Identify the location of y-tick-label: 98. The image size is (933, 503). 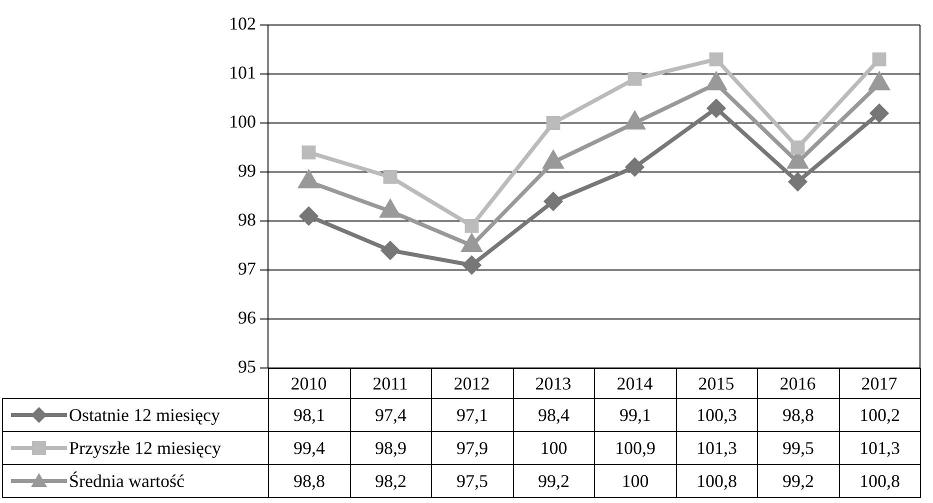
(247, 220).